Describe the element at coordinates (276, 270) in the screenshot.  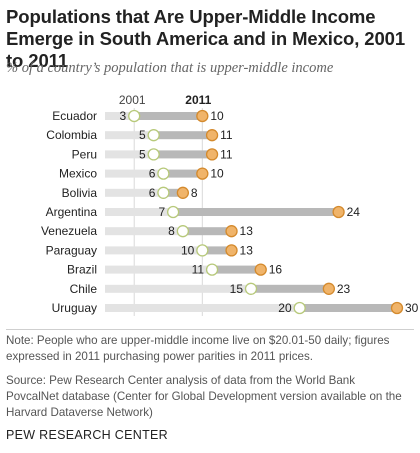
I see `value-label-2011: 16` at that location.